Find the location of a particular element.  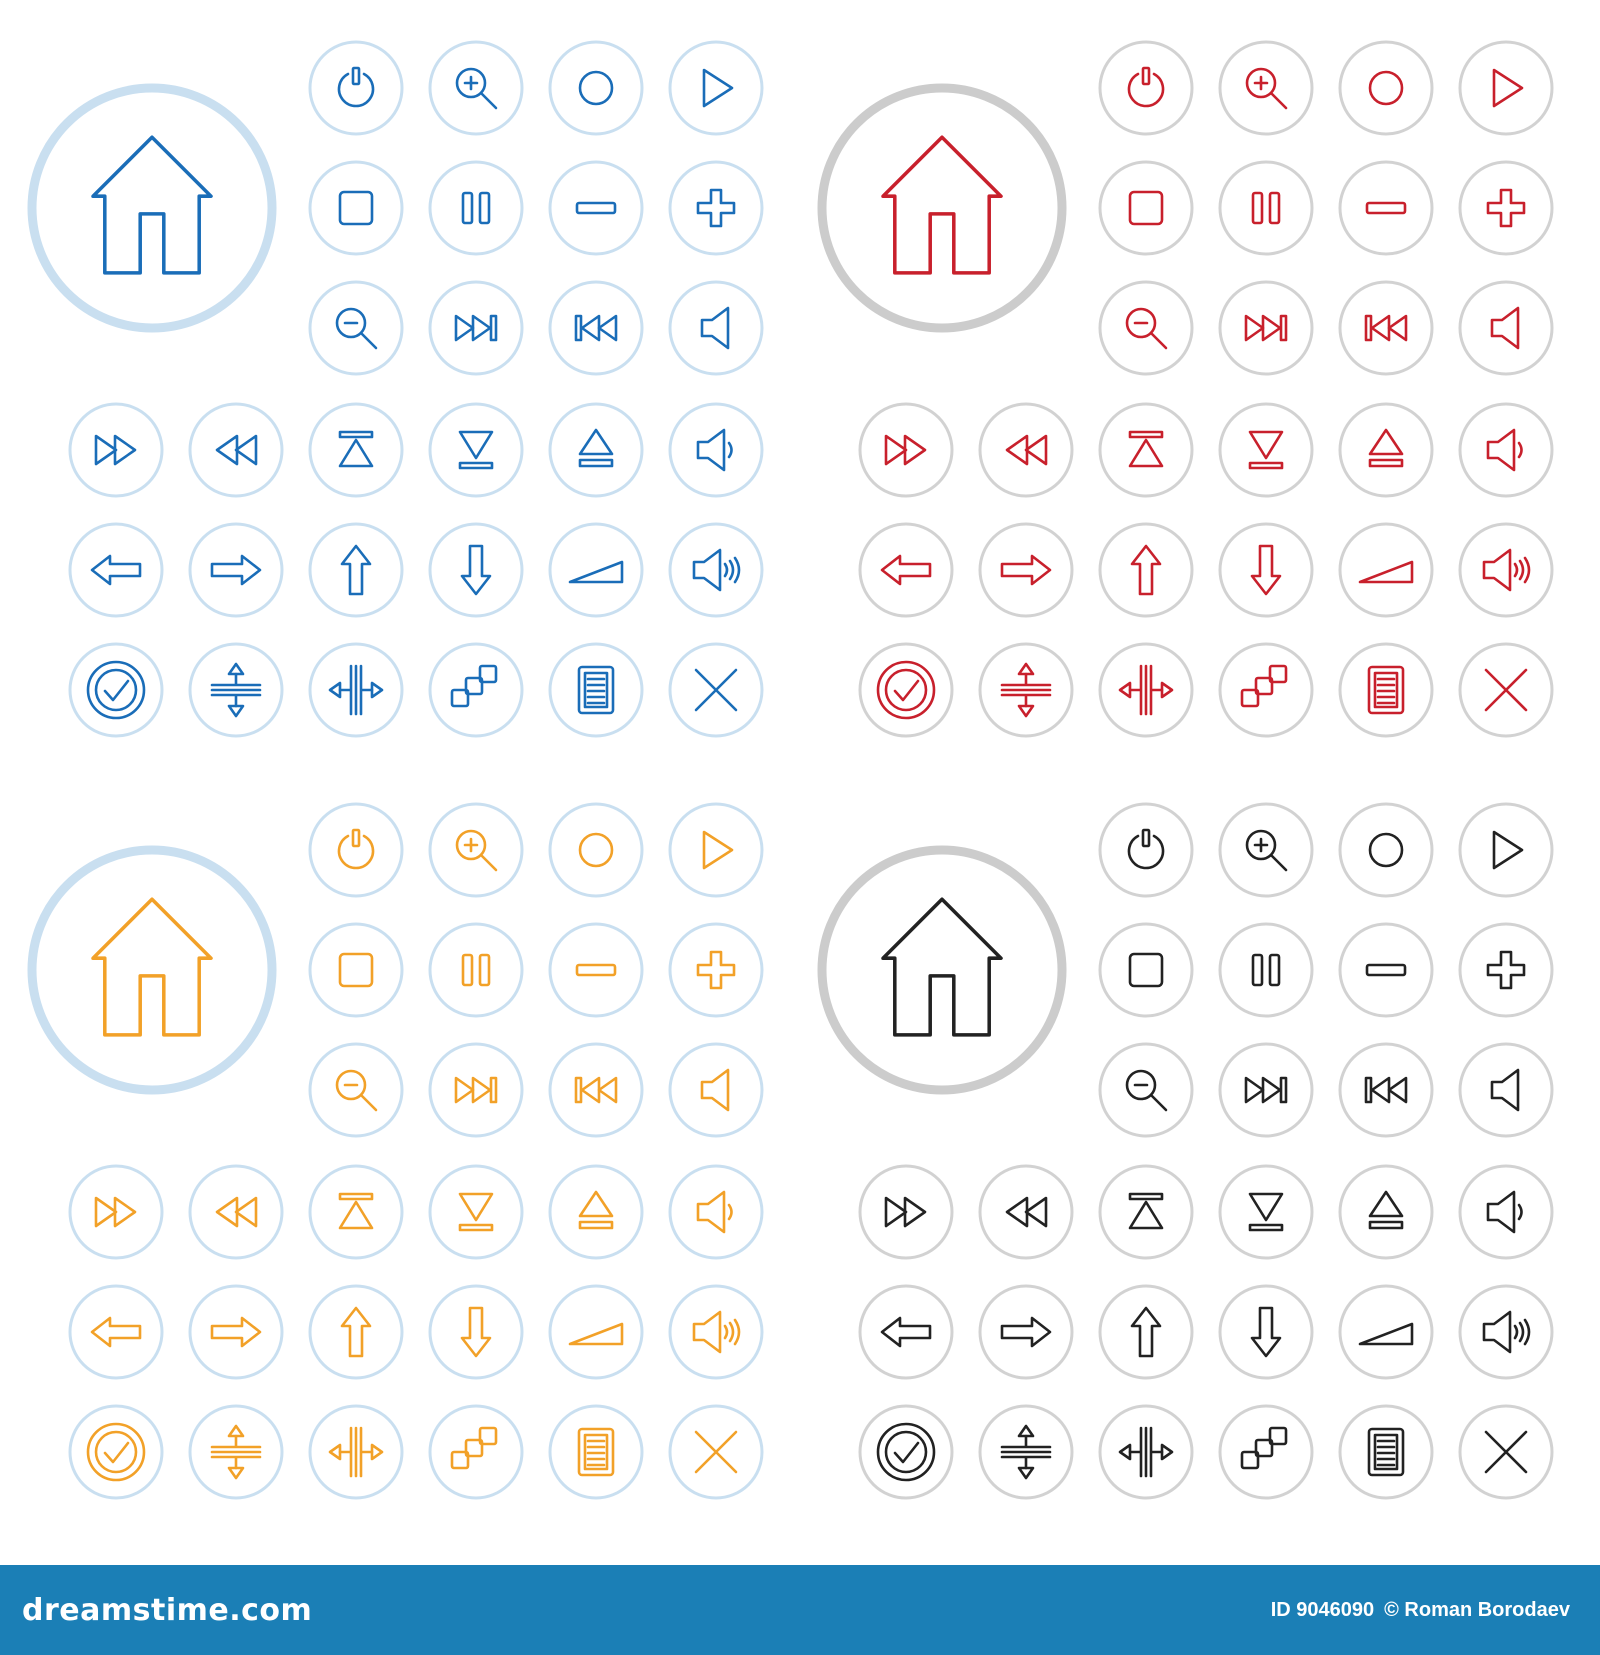

minus-icon is located at coordinates (1386, 208).